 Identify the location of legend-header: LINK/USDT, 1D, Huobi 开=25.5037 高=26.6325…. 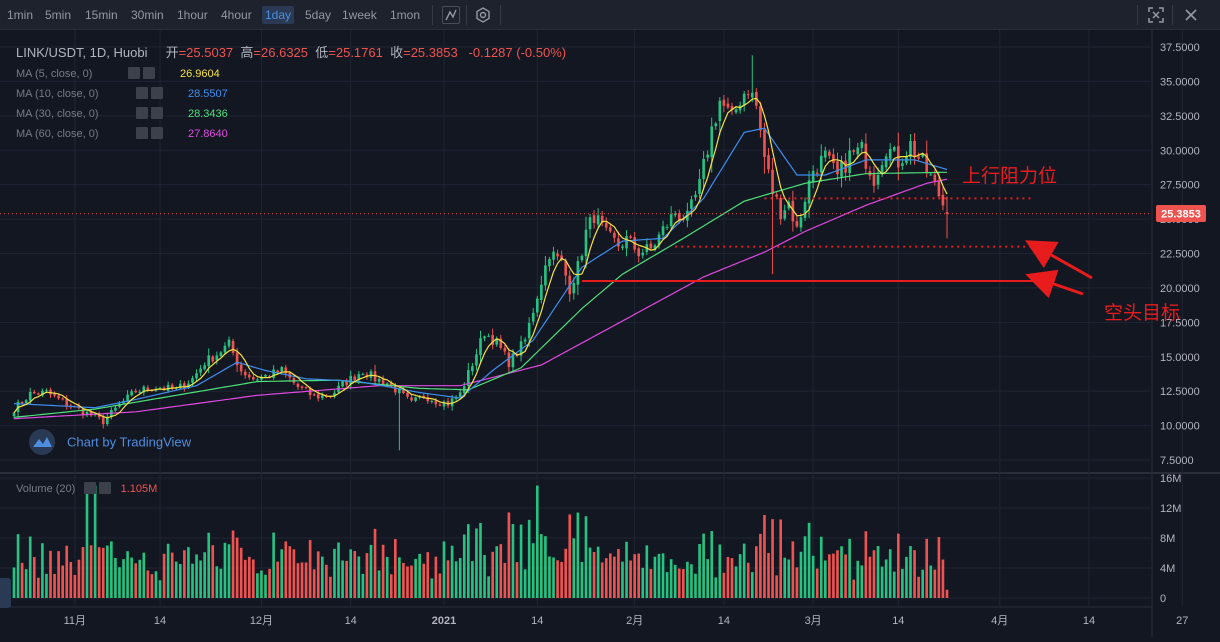
(291, 51).